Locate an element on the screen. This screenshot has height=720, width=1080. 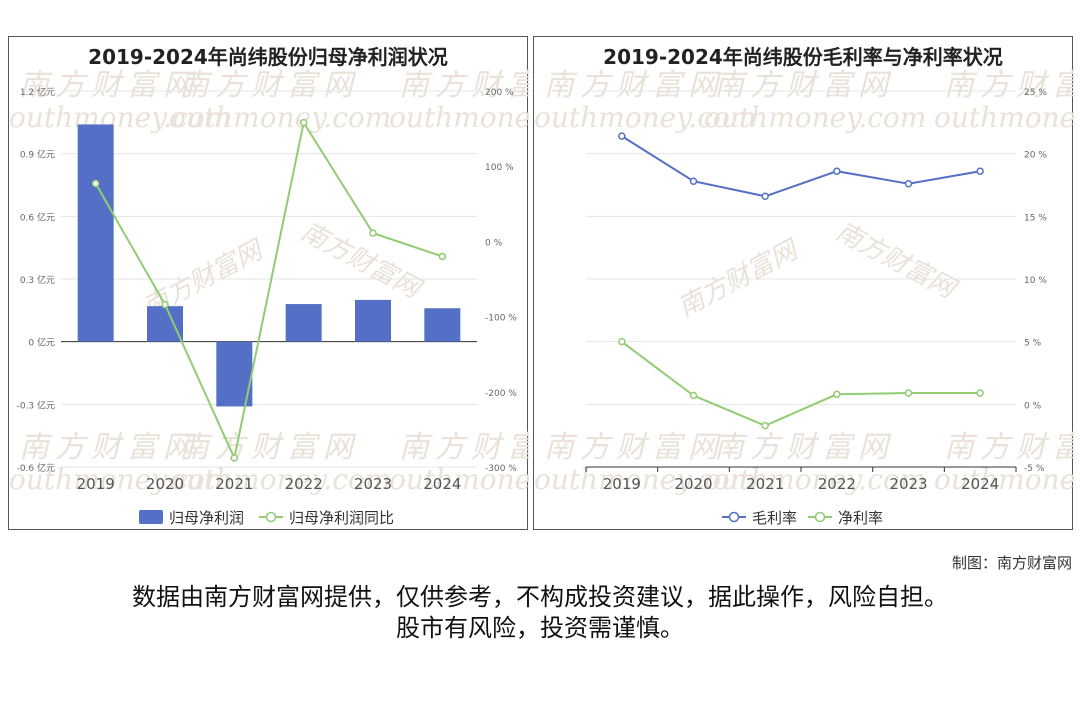
legend-swatch-bar is located at coordinates (151, 517).